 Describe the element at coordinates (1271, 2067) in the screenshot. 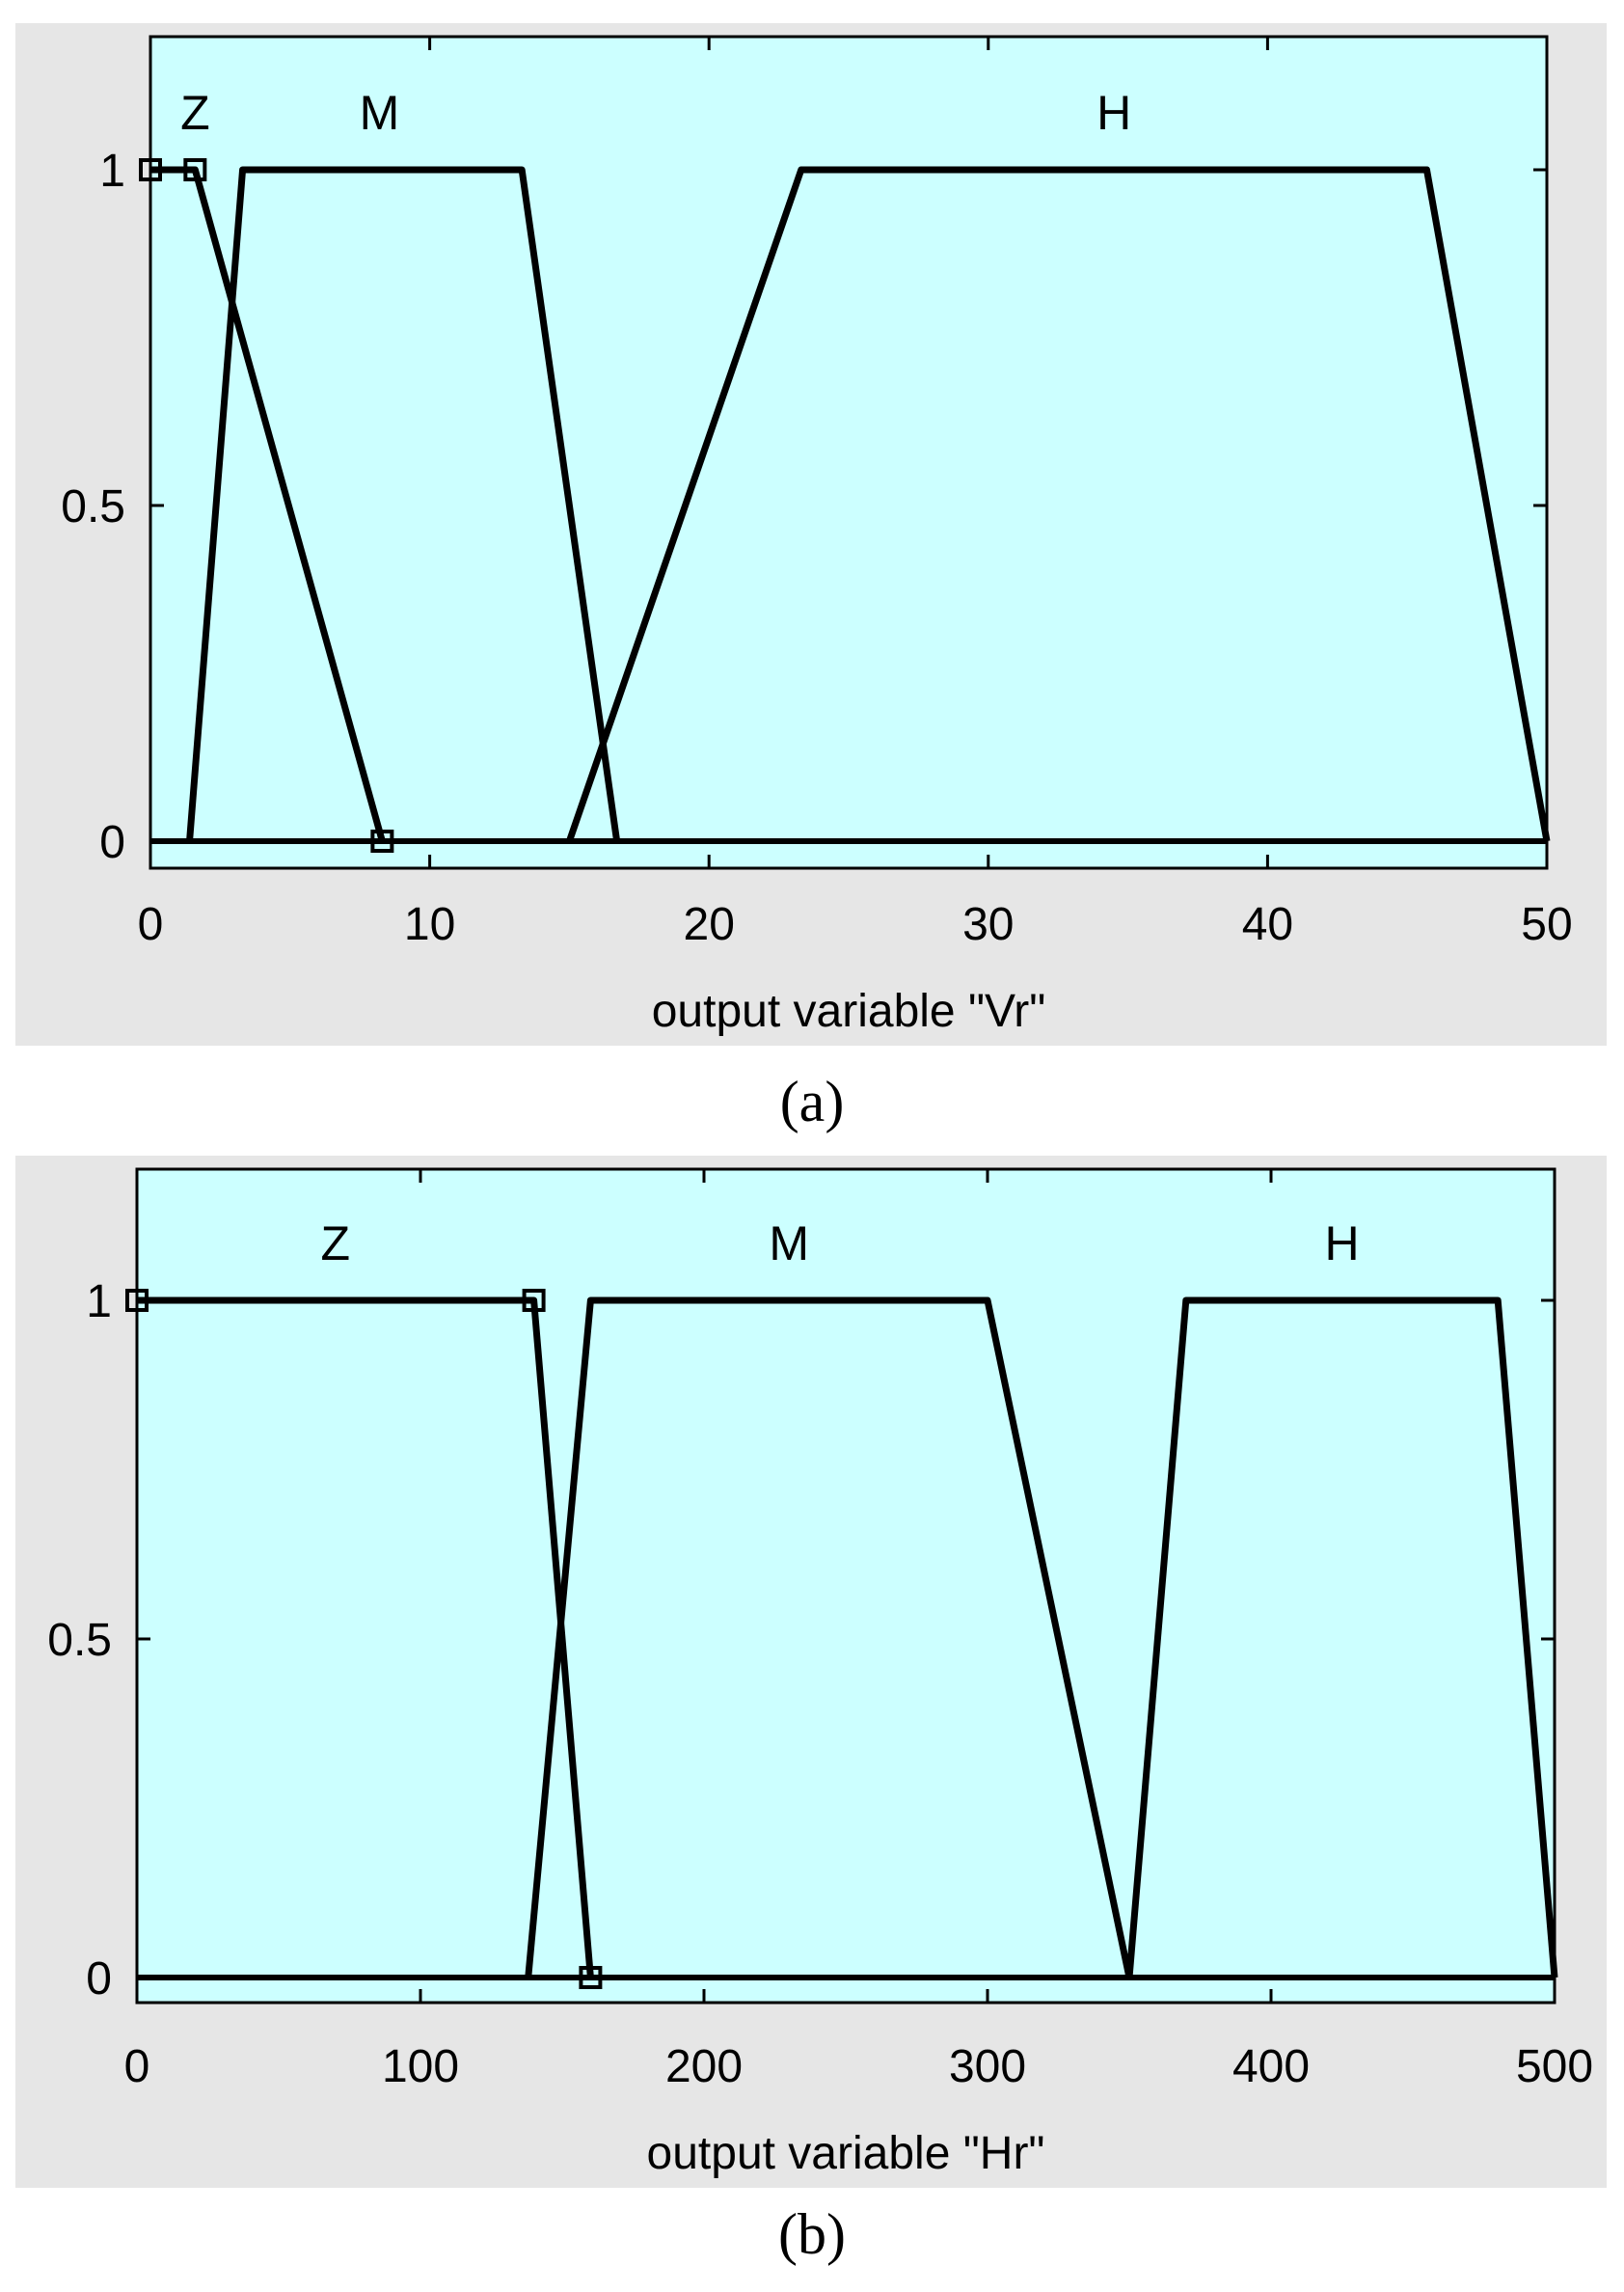

I see `x-tick-label: 400` at that location.